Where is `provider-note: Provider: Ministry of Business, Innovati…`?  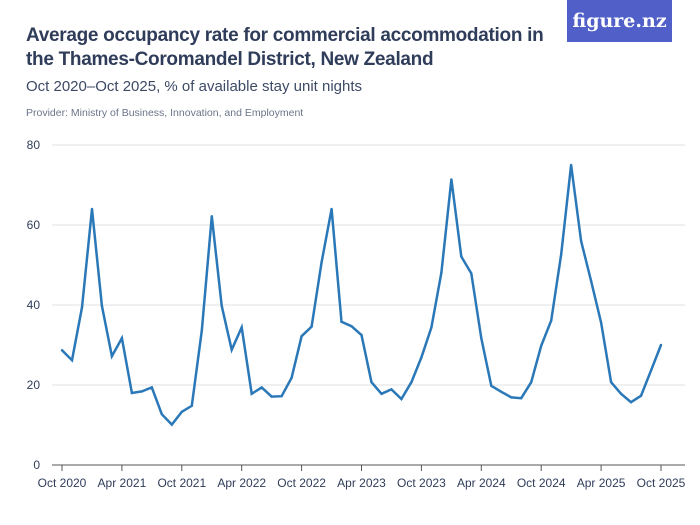
provider-note: Provider: Ministry of Business, Innovati… is located at coordinates (165, 113).